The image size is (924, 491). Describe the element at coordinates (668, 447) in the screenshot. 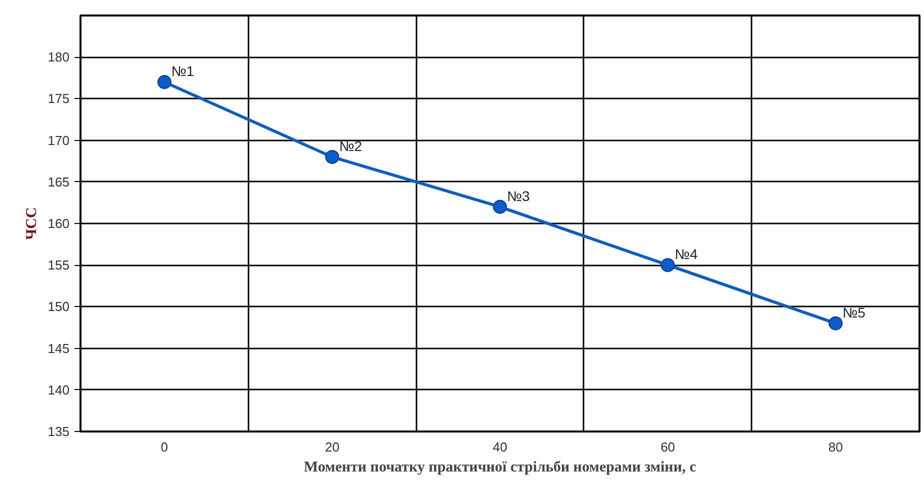

I see `x-tick-label: 60` at that location.